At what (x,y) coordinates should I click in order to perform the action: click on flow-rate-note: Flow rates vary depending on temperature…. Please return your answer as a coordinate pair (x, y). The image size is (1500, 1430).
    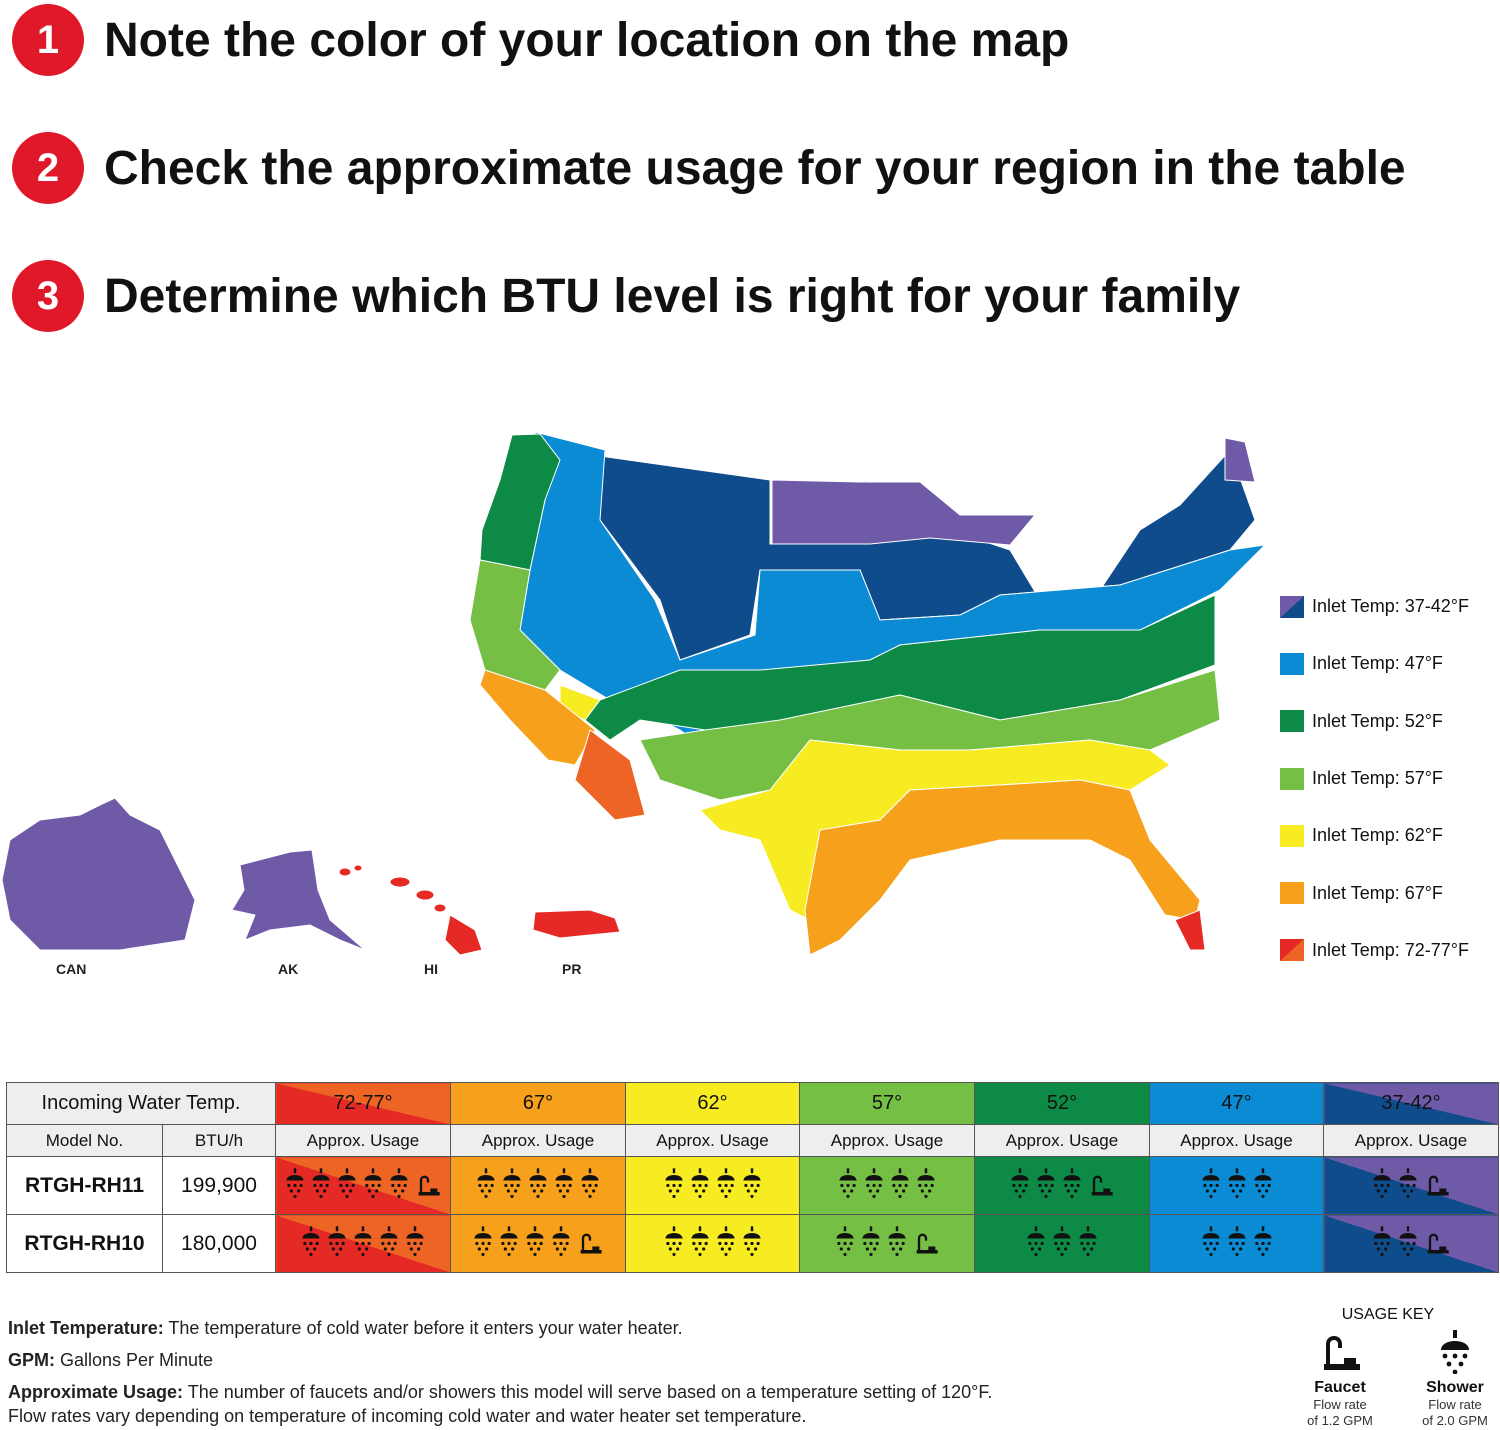
    Looking at the image, I should click on (407, 1416).